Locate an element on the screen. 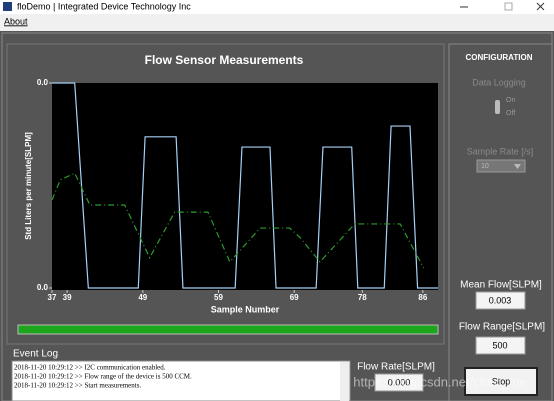  app-icon is located at coordinates (7, 6).